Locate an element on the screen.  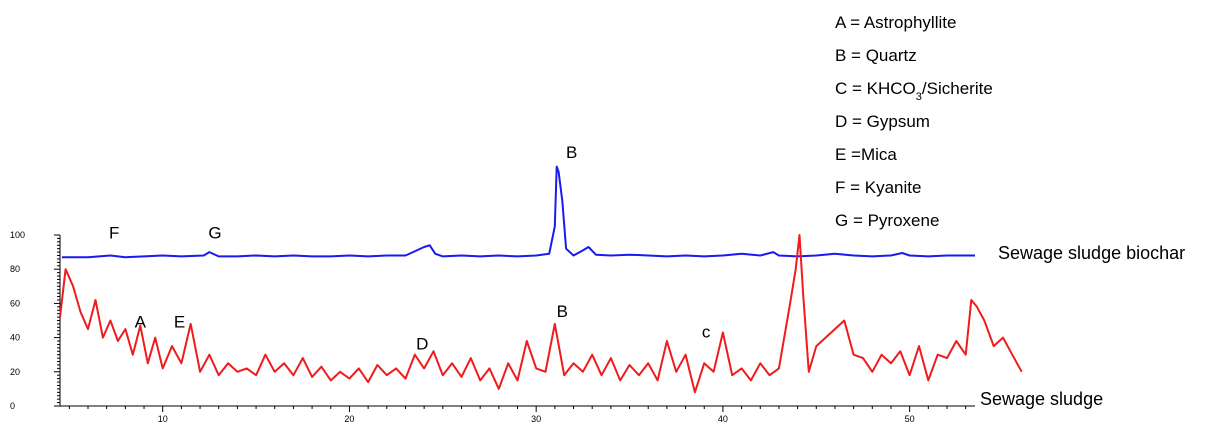
y-tick-label: 60 is located at coordinates (15, 303).